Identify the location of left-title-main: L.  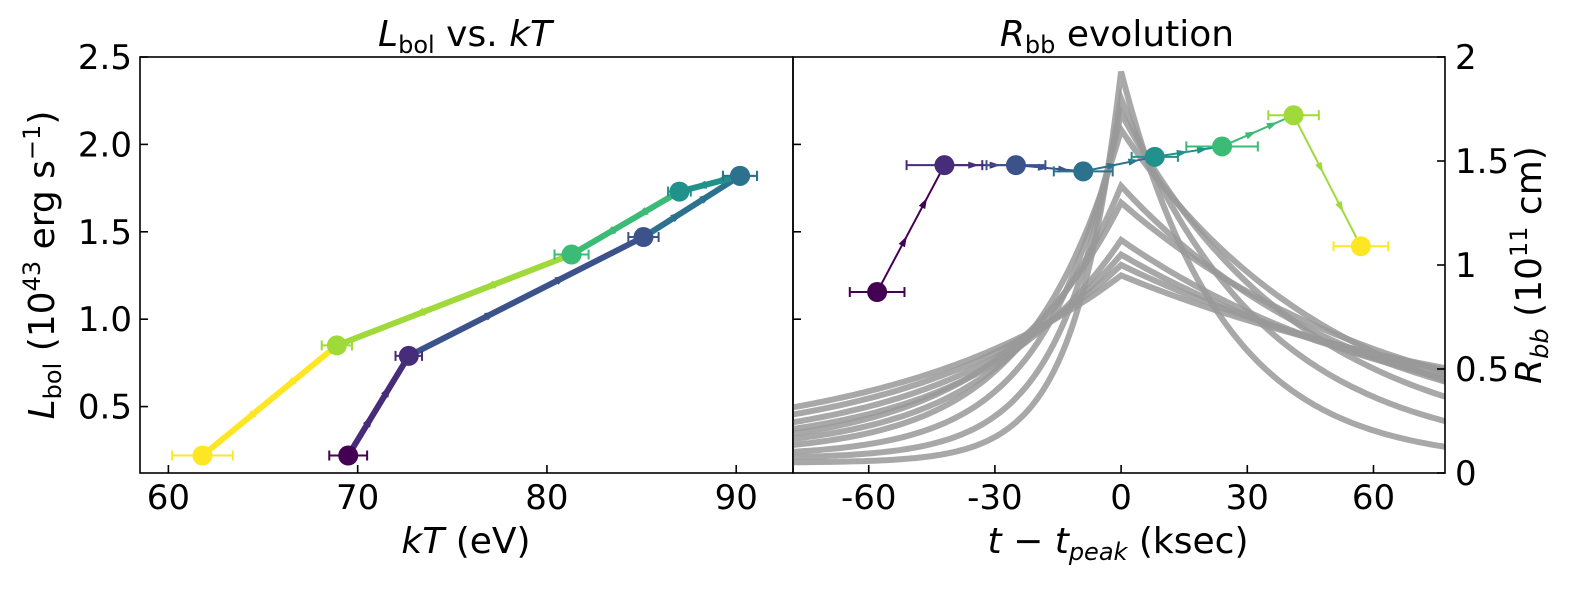
(388, 34).